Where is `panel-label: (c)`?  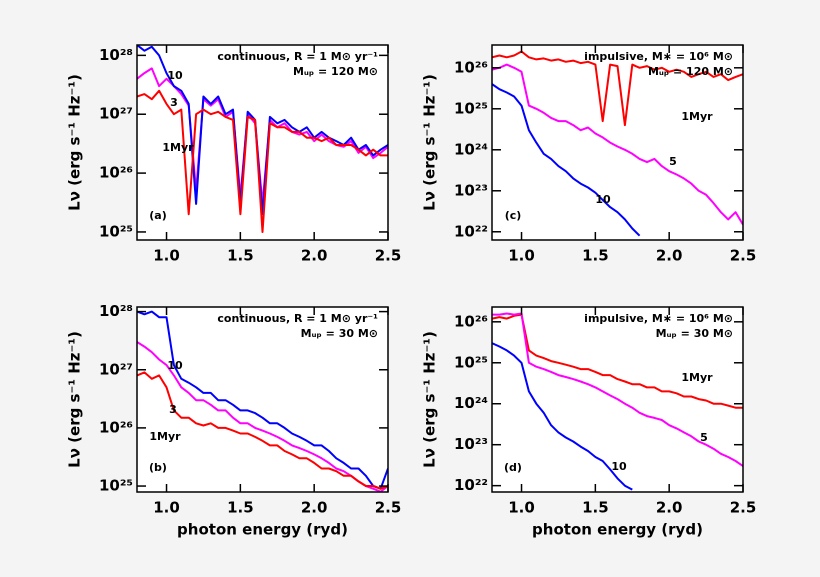 panel-label: (c) is located at coordinates (513, 215).